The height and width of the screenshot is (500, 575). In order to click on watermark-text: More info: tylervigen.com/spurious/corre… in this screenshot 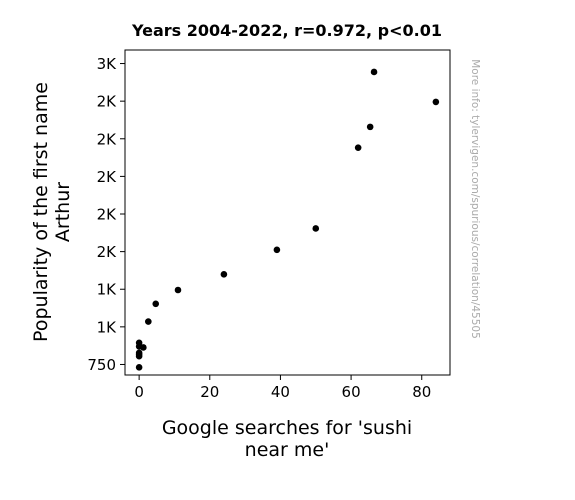, I will do `click(475, 199)`.